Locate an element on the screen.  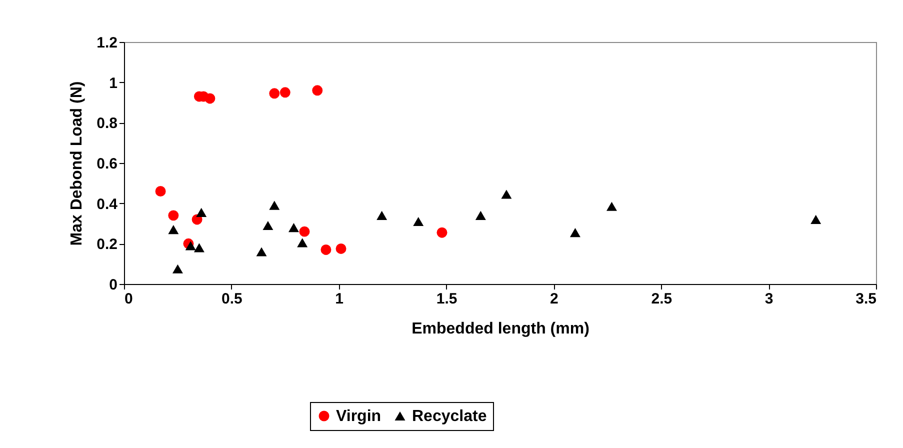
x-tick-label: 3.5 is located at coordinates (866, 299).